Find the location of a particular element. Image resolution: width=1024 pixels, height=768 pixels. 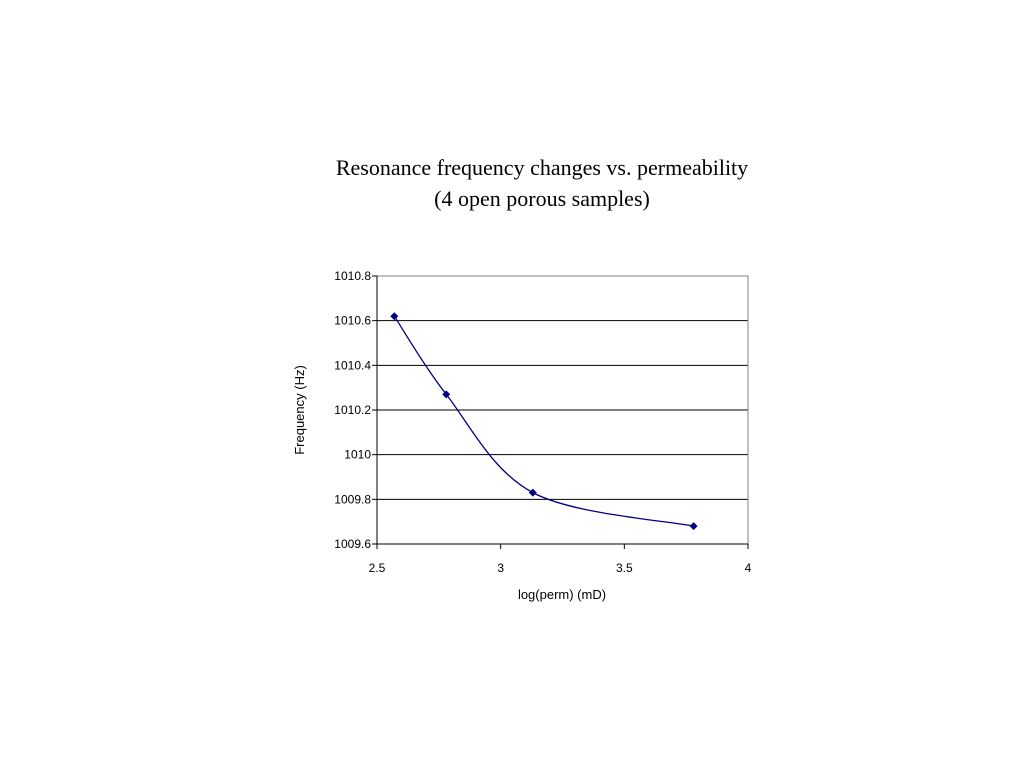

y-tick-label: 1010.4 is located at coordinates (352, 365).